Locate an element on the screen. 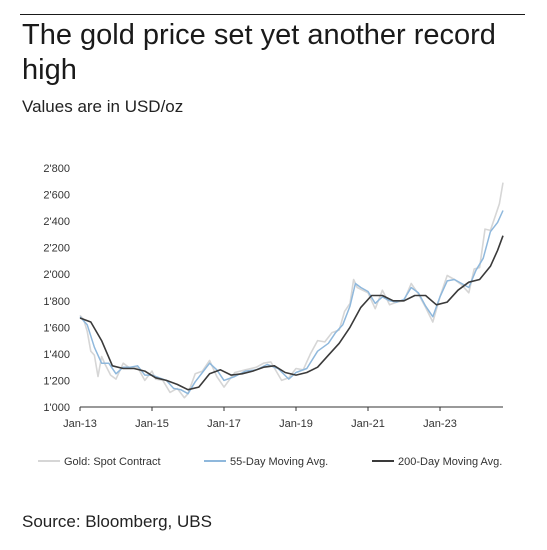 The height and width of the screenshot is (550, 547). y-tick-label: 1'400 is located at coordinates (56, 355).